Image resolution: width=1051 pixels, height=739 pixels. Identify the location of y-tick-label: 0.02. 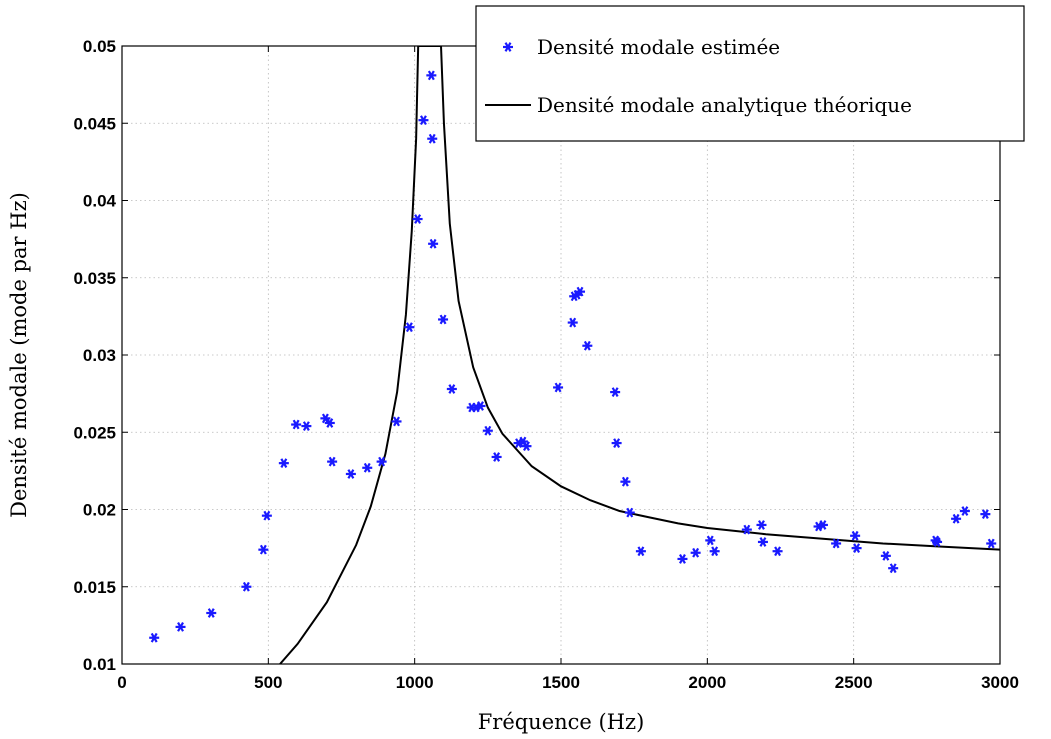
(99, 510).